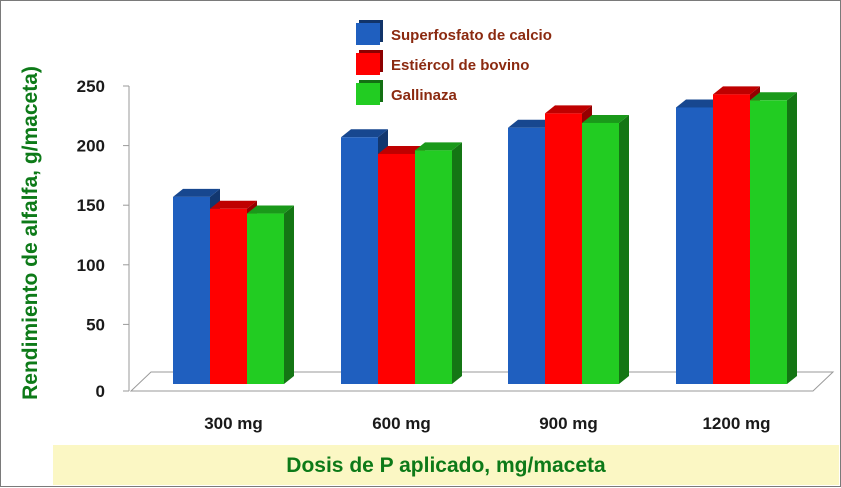  I want to click on x-axis-label: Dosis de P aplicado, mg/maceta, so click(446, 465).